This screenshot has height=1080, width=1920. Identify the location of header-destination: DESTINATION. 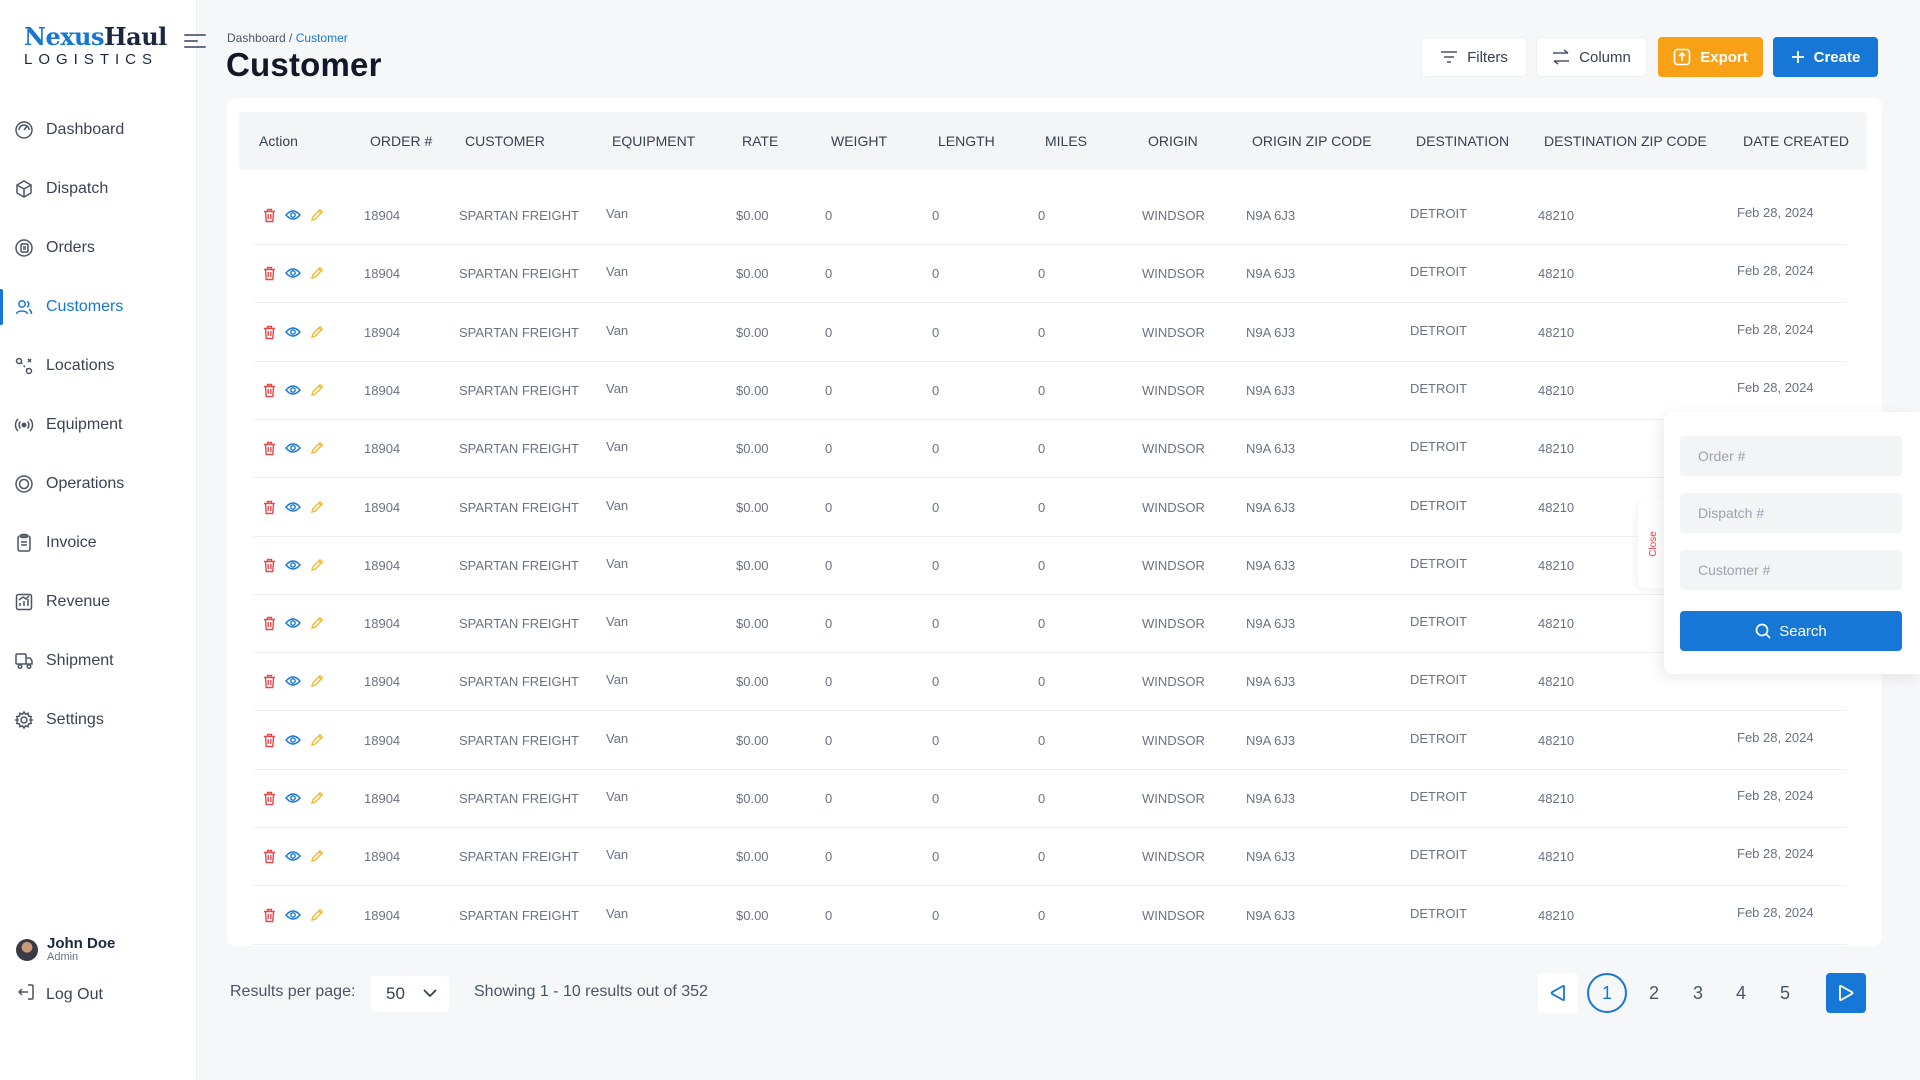
(1463, 141).